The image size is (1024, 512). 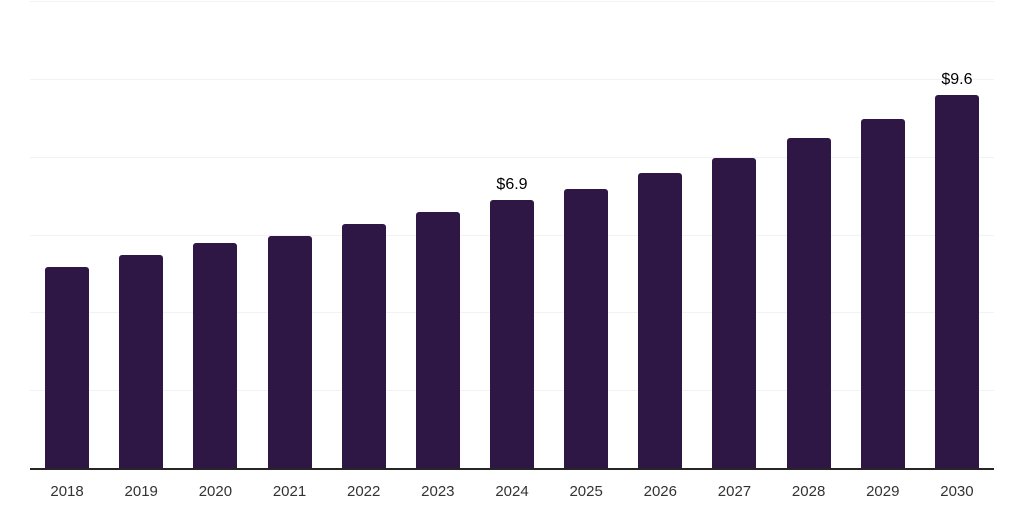 I want to click on x-tick-label-2030: 2030, so click(x=957, y=491).